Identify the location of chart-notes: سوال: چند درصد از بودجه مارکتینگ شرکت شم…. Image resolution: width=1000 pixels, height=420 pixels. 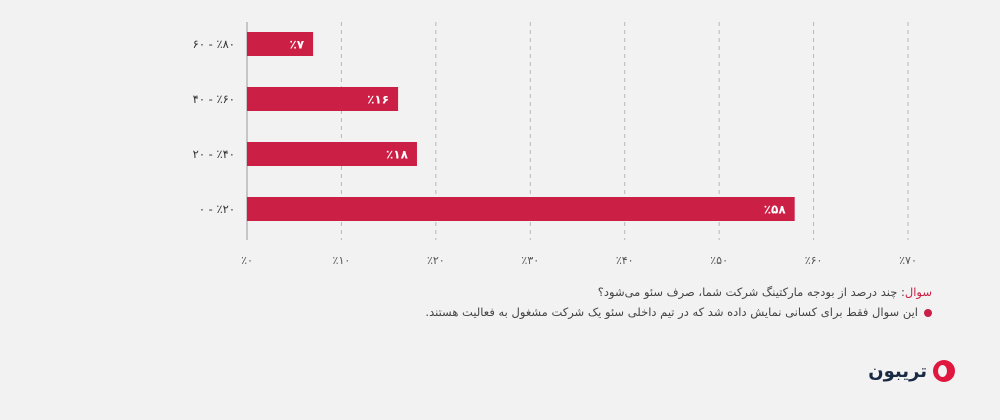
(678, 302).